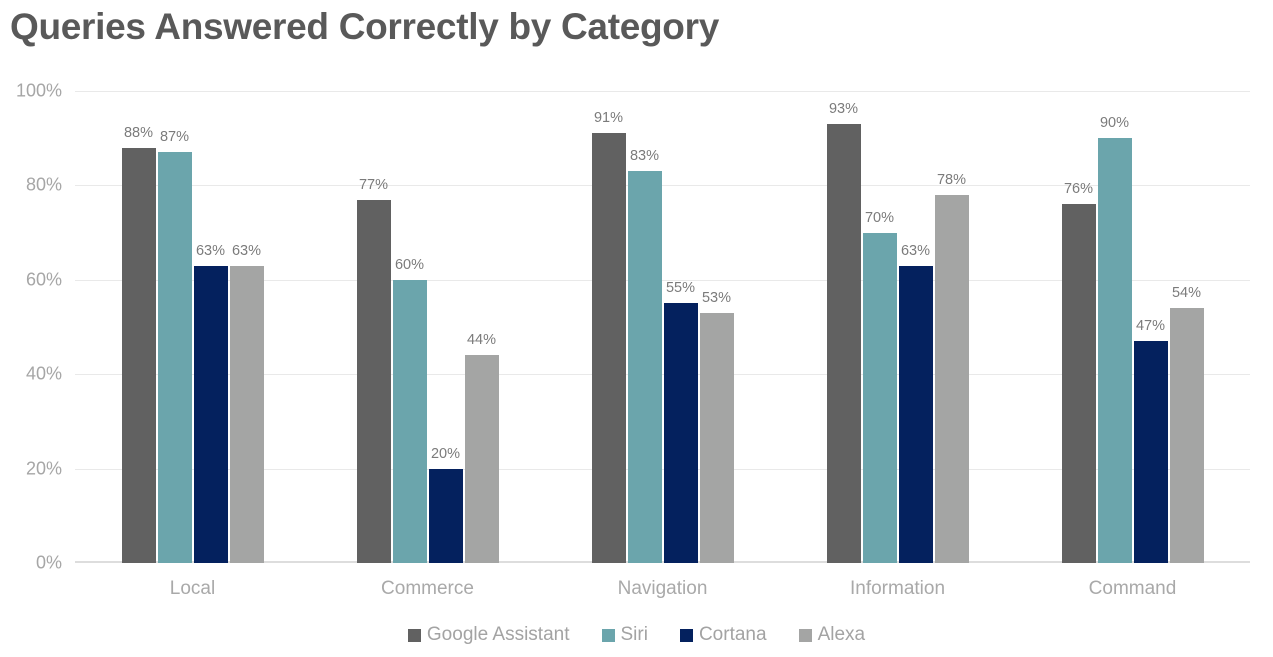  What do you see at coordinates (843, 343) in the screenshot?
I see `bar-google-assistant-information` at bounding box center [843, 343].